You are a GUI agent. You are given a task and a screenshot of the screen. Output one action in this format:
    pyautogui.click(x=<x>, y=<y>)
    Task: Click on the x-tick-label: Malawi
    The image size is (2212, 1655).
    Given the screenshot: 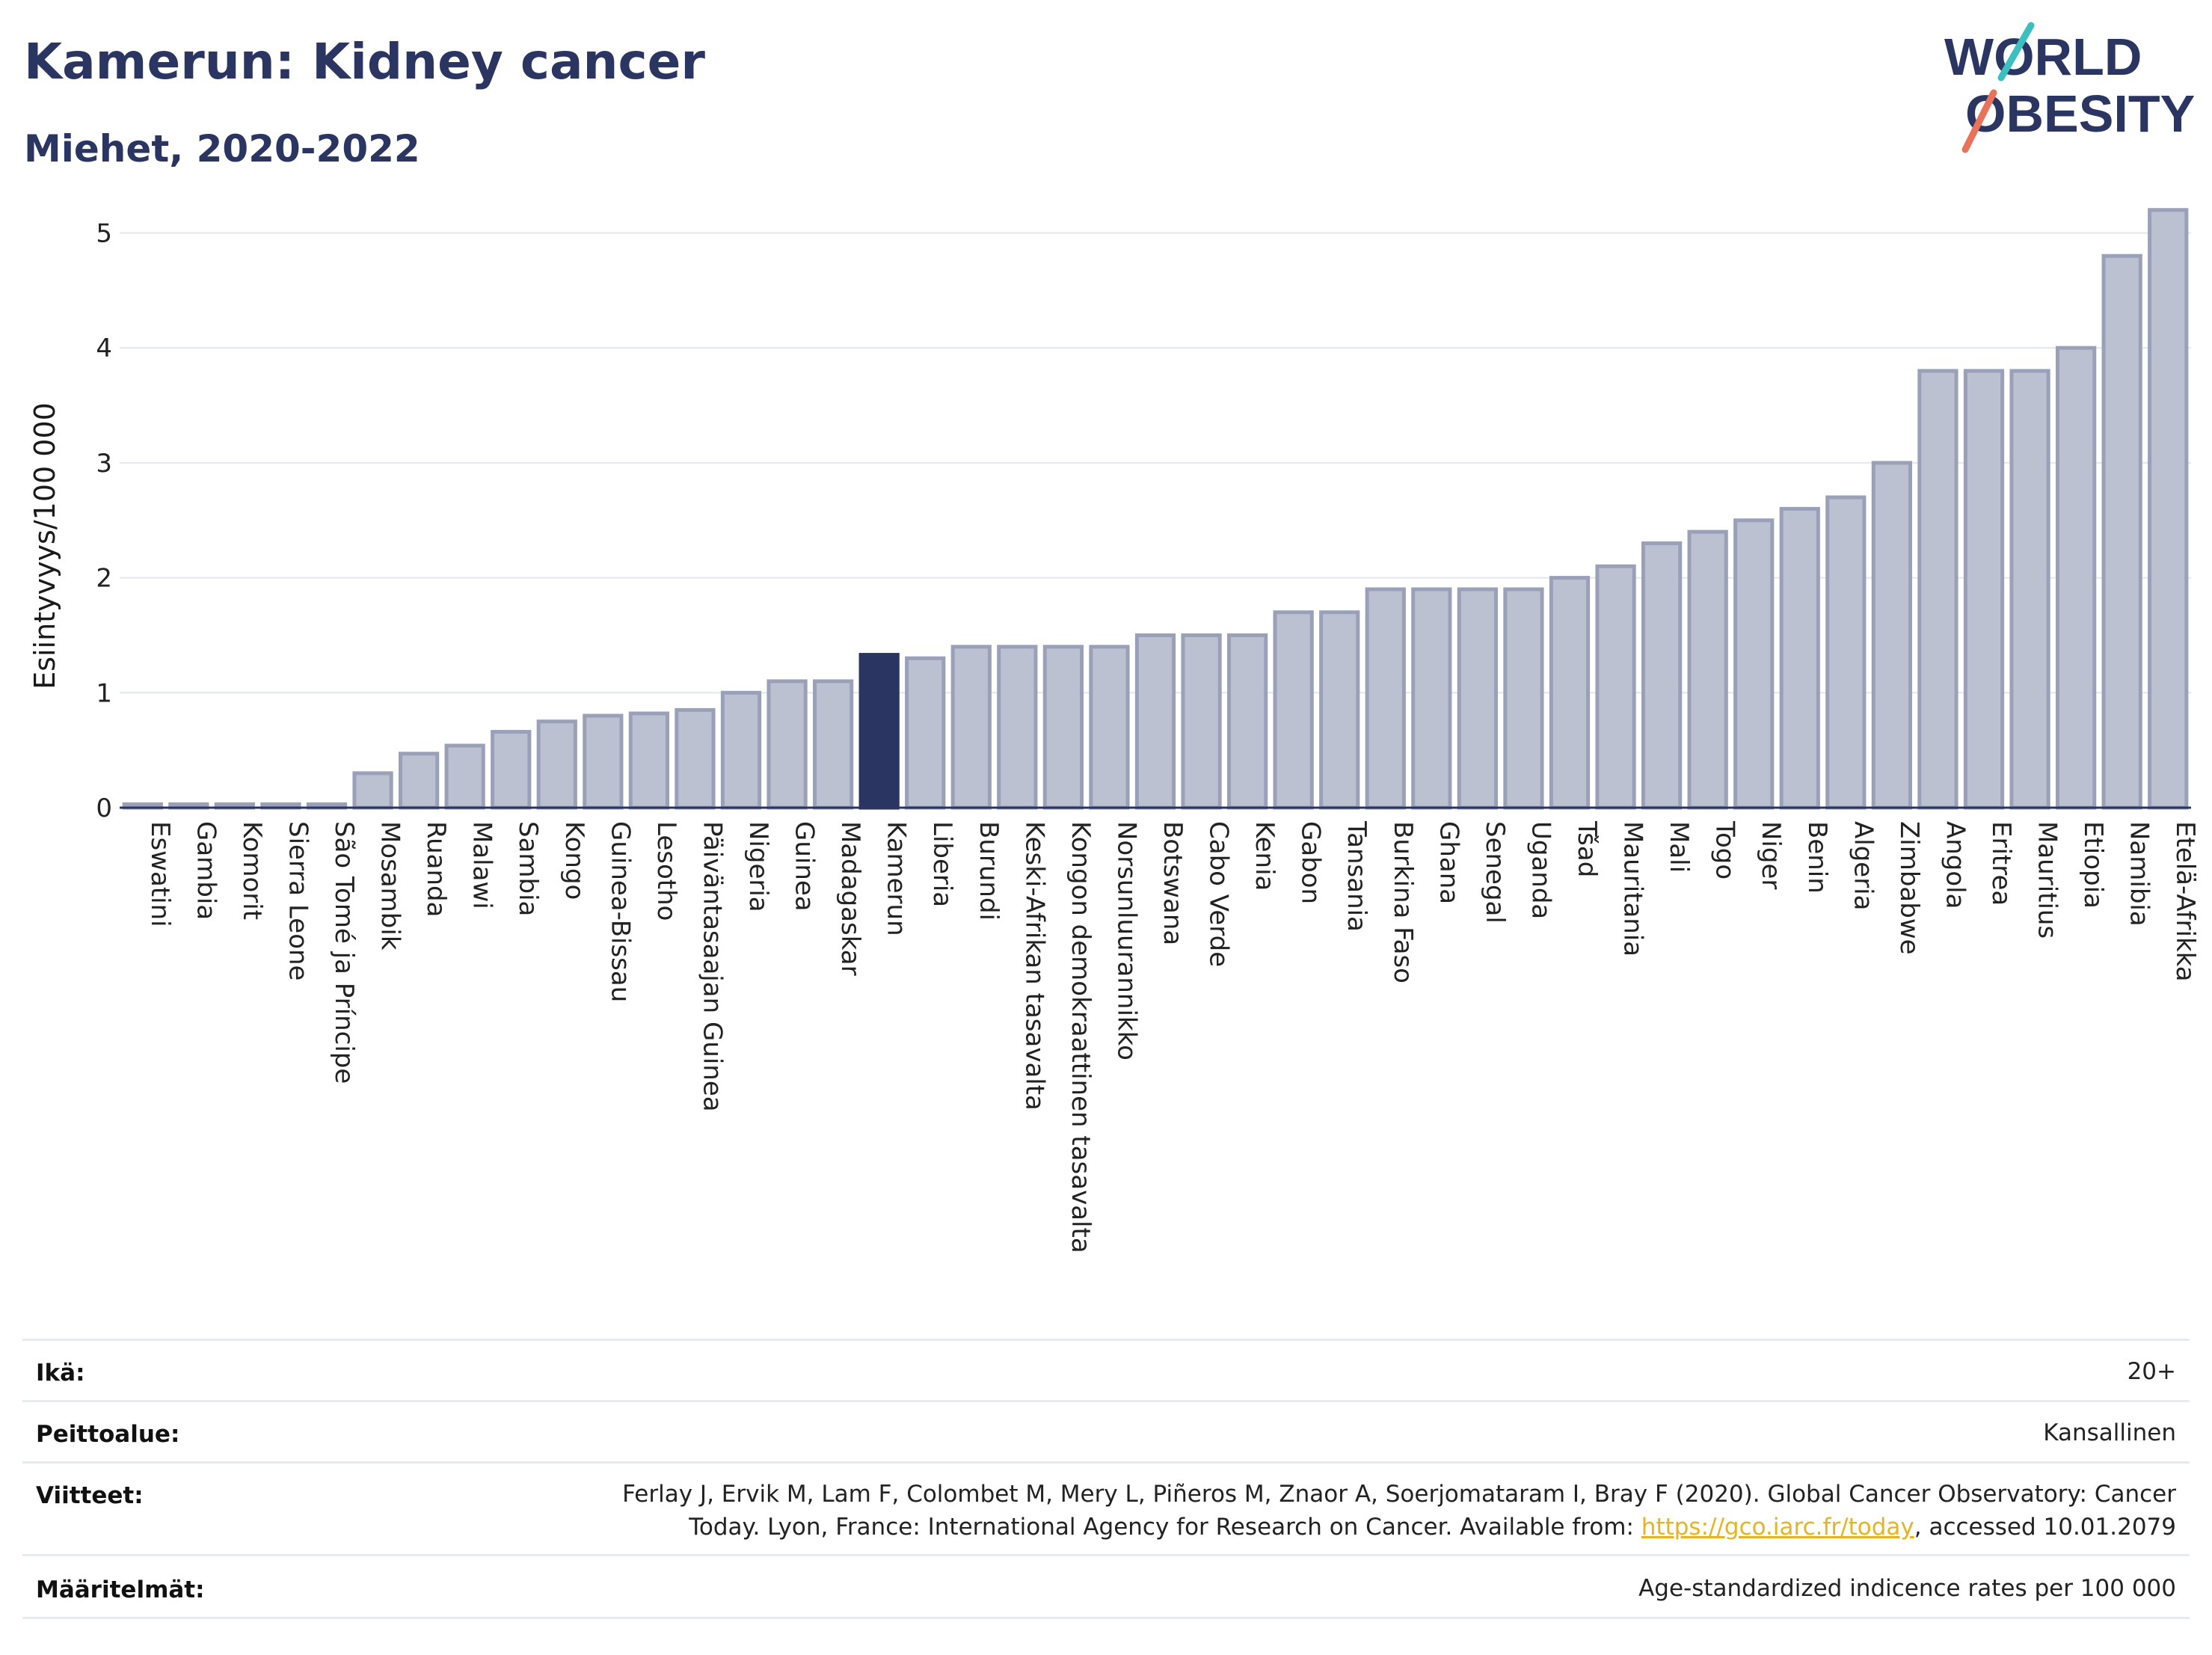 What is the action you would take?
    pyautogui.click(x=482, y=865)
    